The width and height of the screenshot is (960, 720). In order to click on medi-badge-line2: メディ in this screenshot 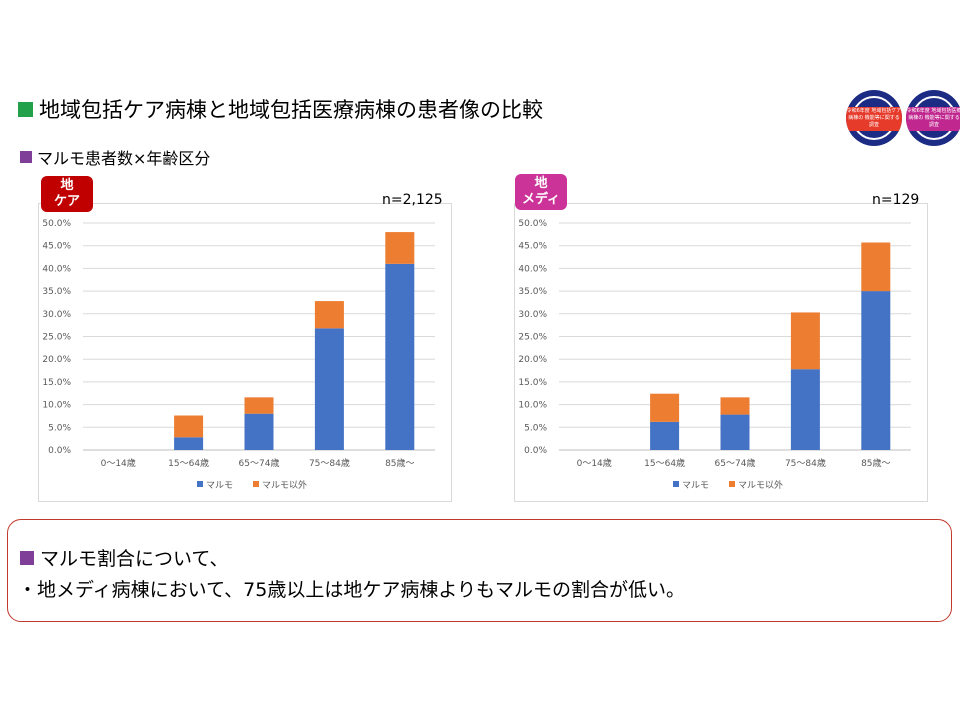, I will do `click(541, 199)`.